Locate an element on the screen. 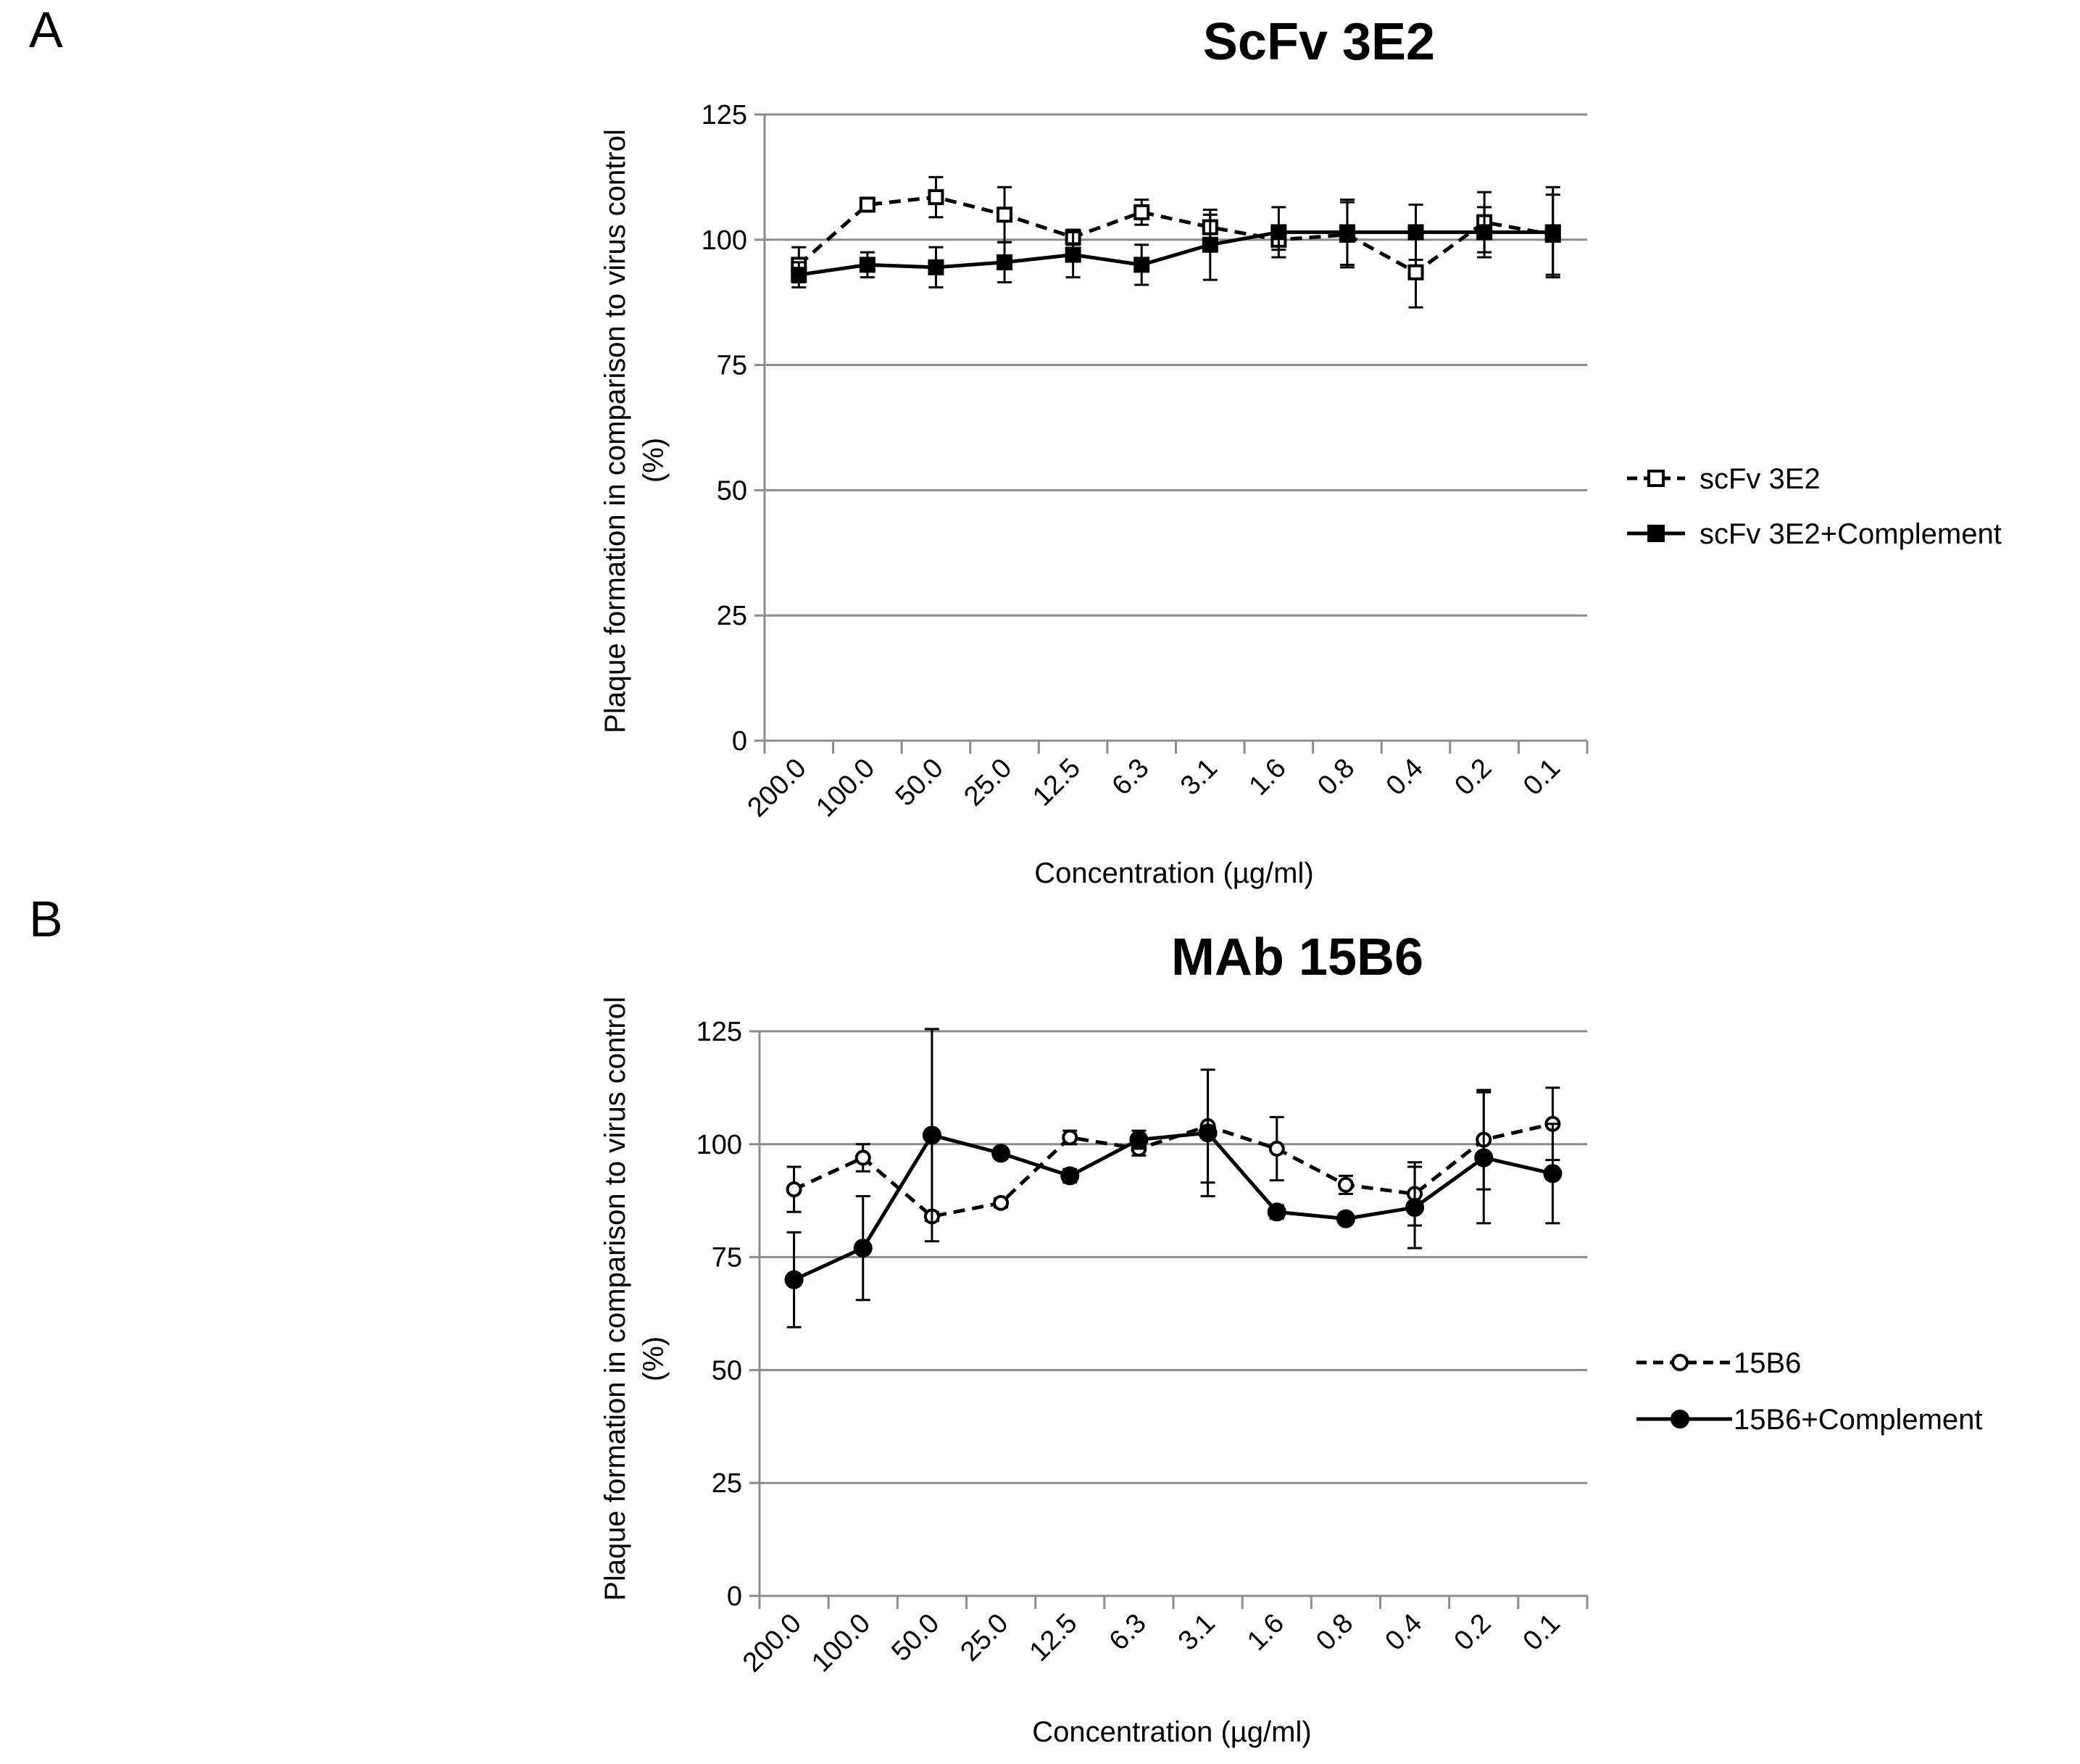 Image resolution: width=2080 pixels, height=1764 pixels. legend-label-scfv-3e2-complement: scFv 3E2+Complement is located at coordinates (1851, 534).